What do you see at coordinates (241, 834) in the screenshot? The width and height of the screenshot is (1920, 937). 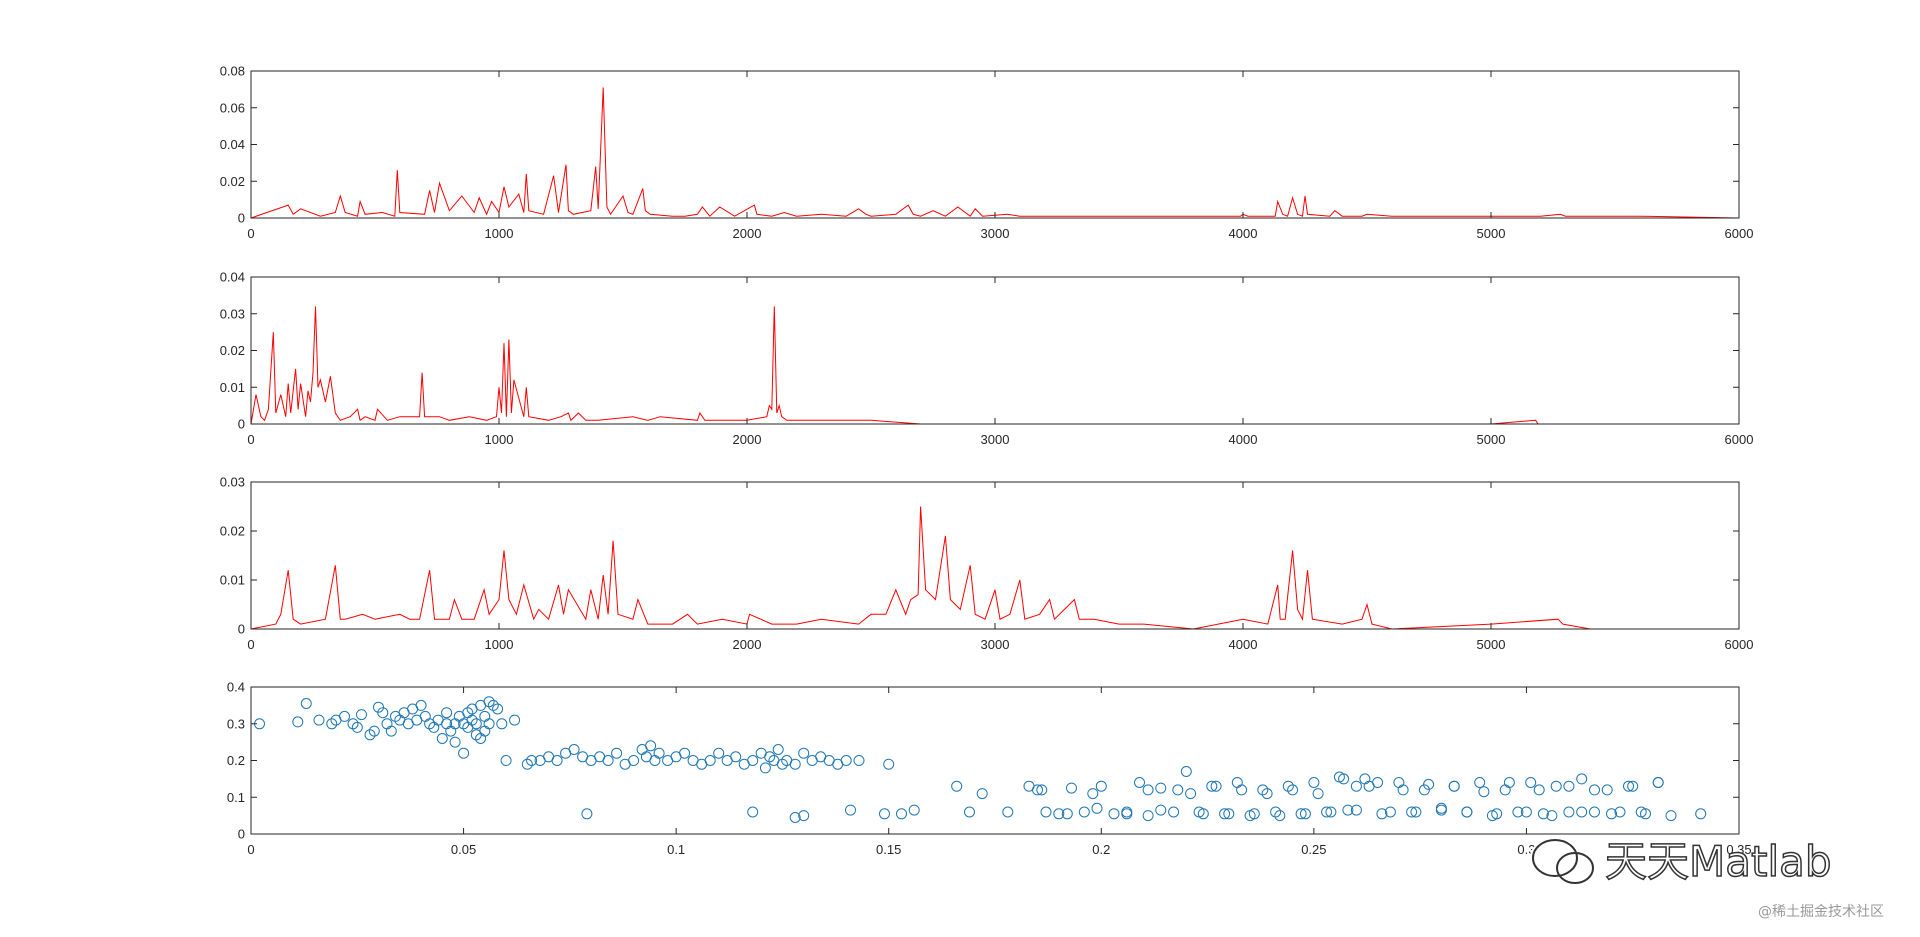 I see `y-tick-label: 0` at bounding box center [241, 834].